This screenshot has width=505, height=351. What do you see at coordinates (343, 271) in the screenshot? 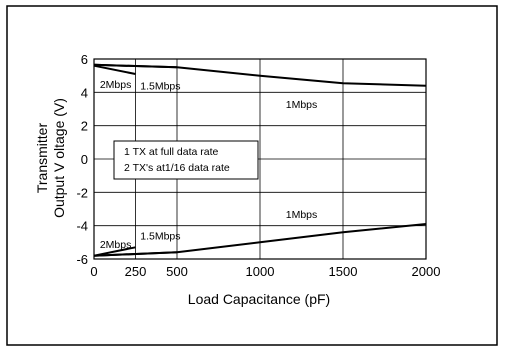
I see `x-tick-label: 1500` at bounding box center [343, 271].